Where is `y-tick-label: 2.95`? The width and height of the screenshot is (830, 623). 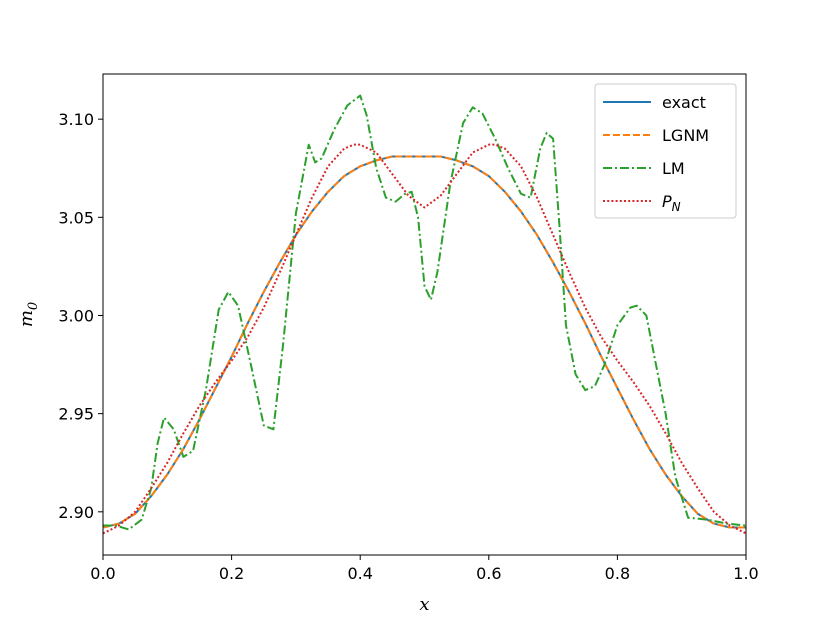 y-tick-label: 2.95 is located at coordinates (76, 414).